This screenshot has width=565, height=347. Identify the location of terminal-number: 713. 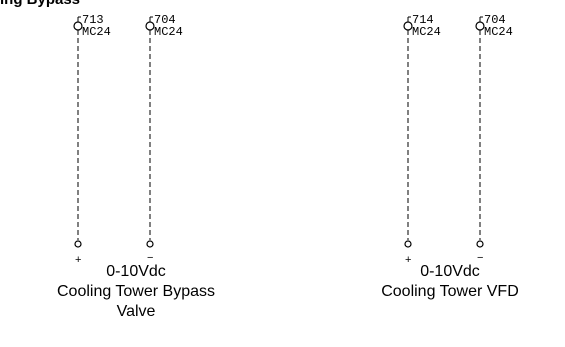
(93, 20).